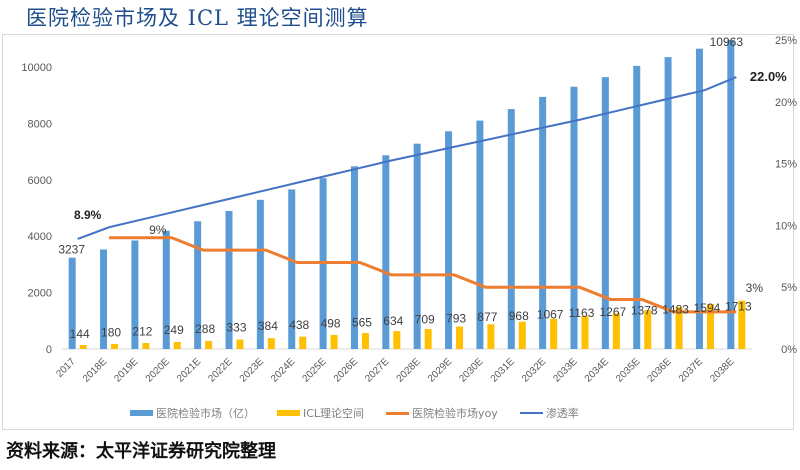 This screenshot has height=470, width=800. What do you see at coordinates (268, 326) in the screenshot?
I see `icl-data-label: 384` at bounding box center [268, 326].